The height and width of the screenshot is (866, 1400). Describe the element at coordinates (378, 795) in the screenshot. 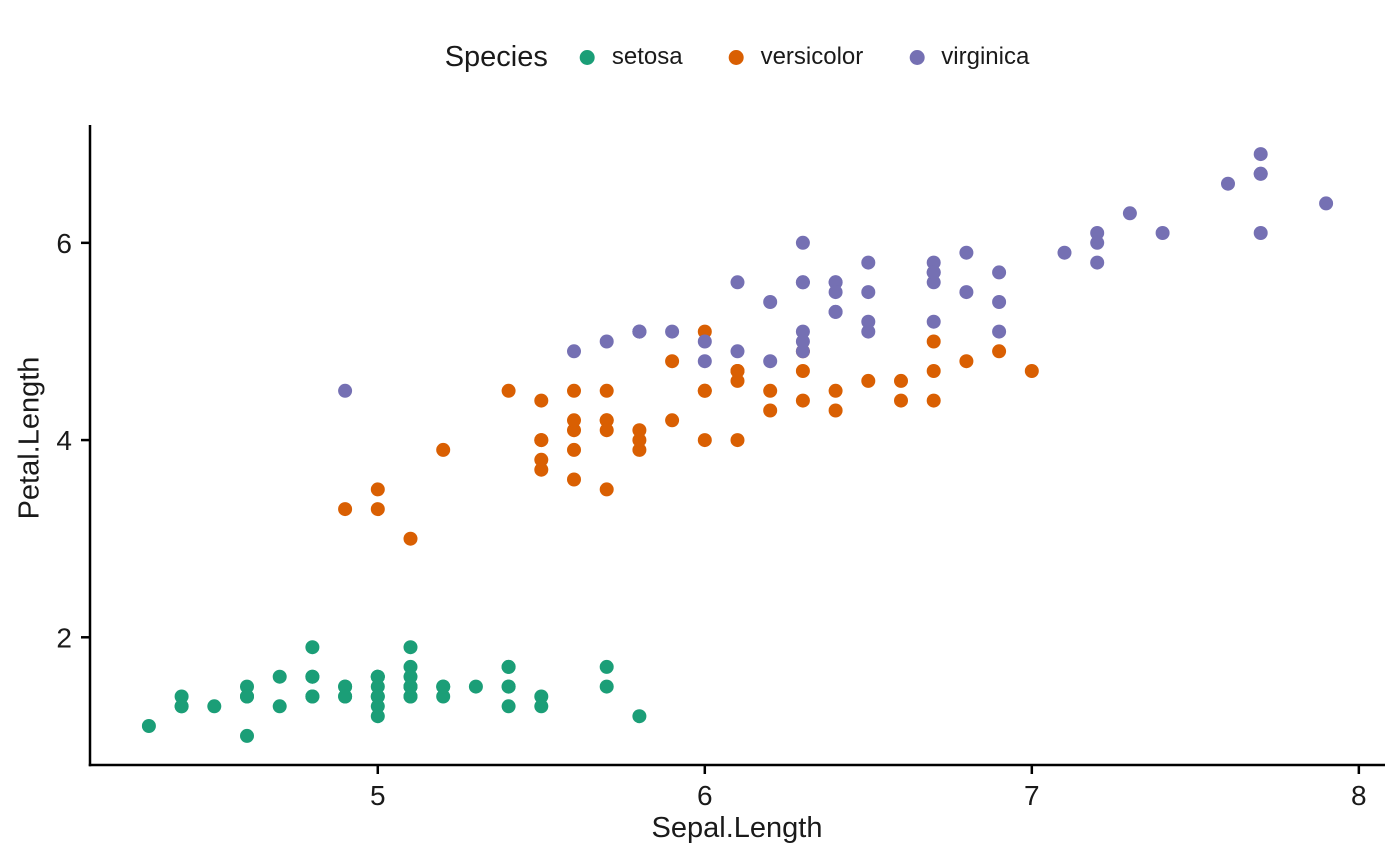

I see `x-tick-label: 5` at that location.